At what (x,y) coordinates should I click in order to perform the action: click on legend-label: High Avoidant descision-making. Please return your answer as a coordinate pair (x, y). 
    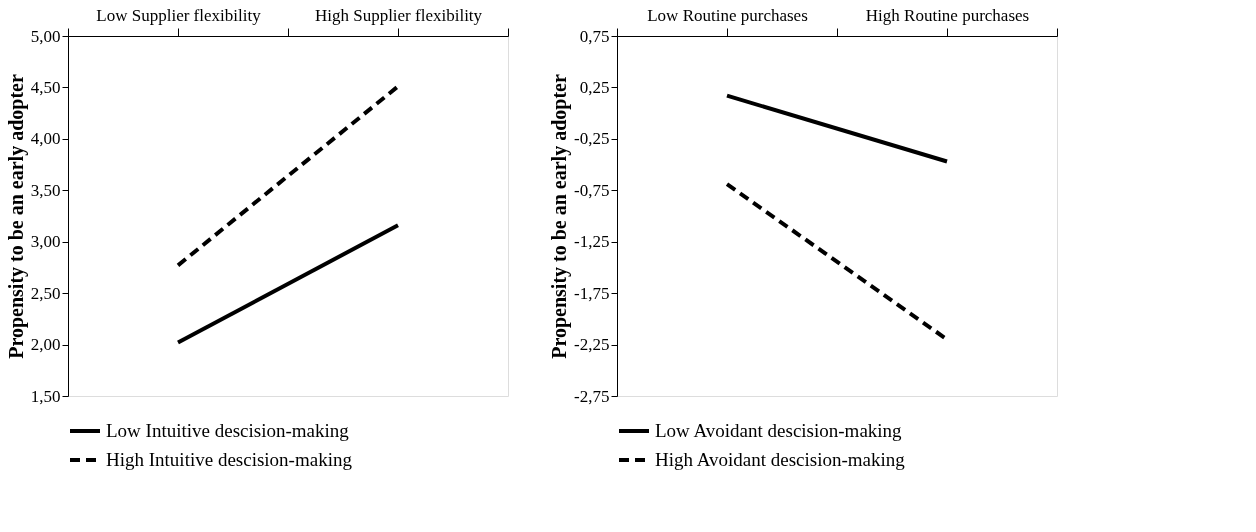
    Looking at the image, I should click on (780, 459).